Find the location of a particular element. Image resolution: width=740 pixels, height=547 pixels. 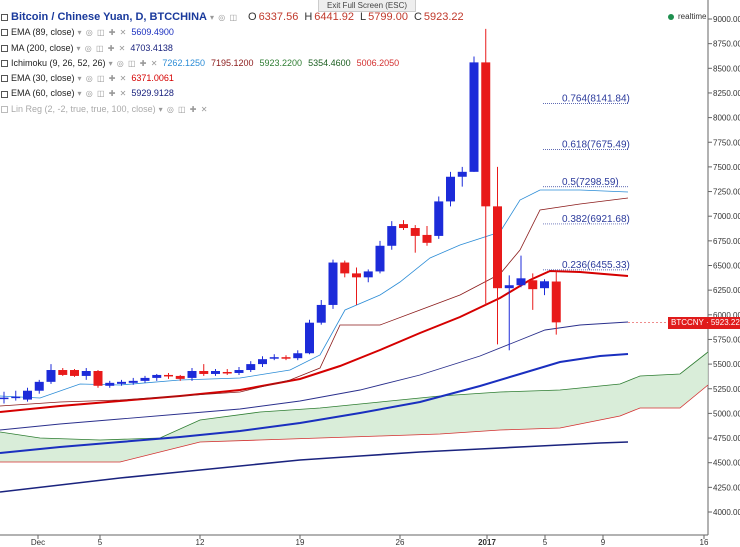

y-tick-label: 4000.00 is located at coordinates (726, 512).